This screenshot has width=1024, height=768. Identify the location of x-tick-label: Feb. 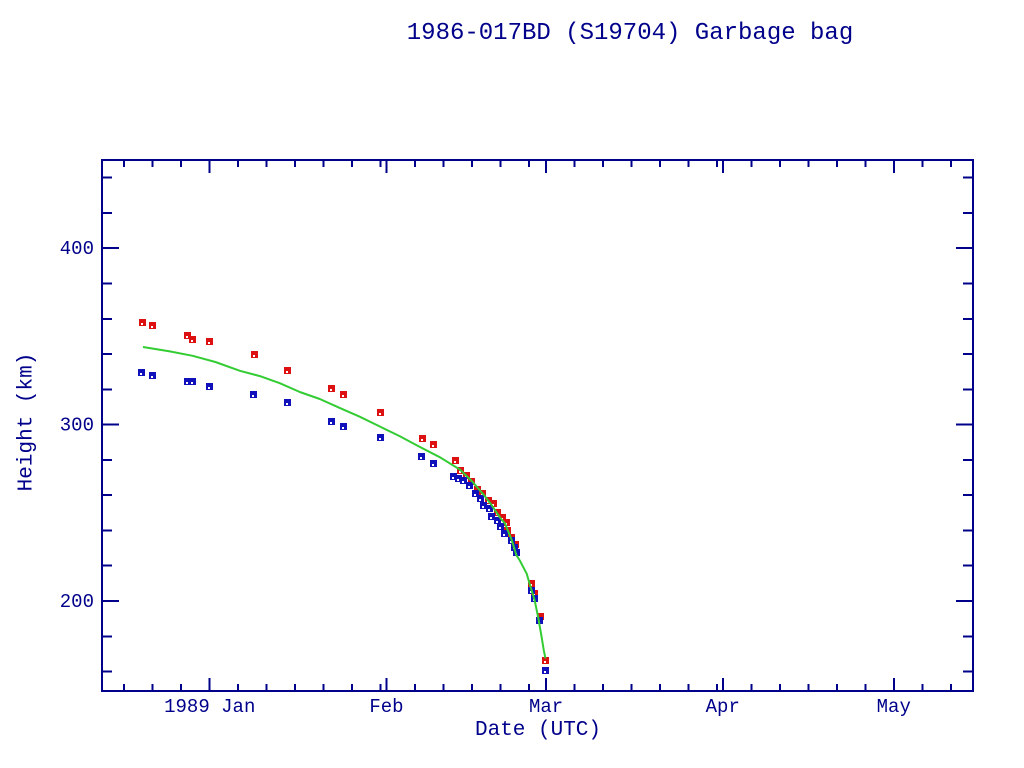
(386, 707).